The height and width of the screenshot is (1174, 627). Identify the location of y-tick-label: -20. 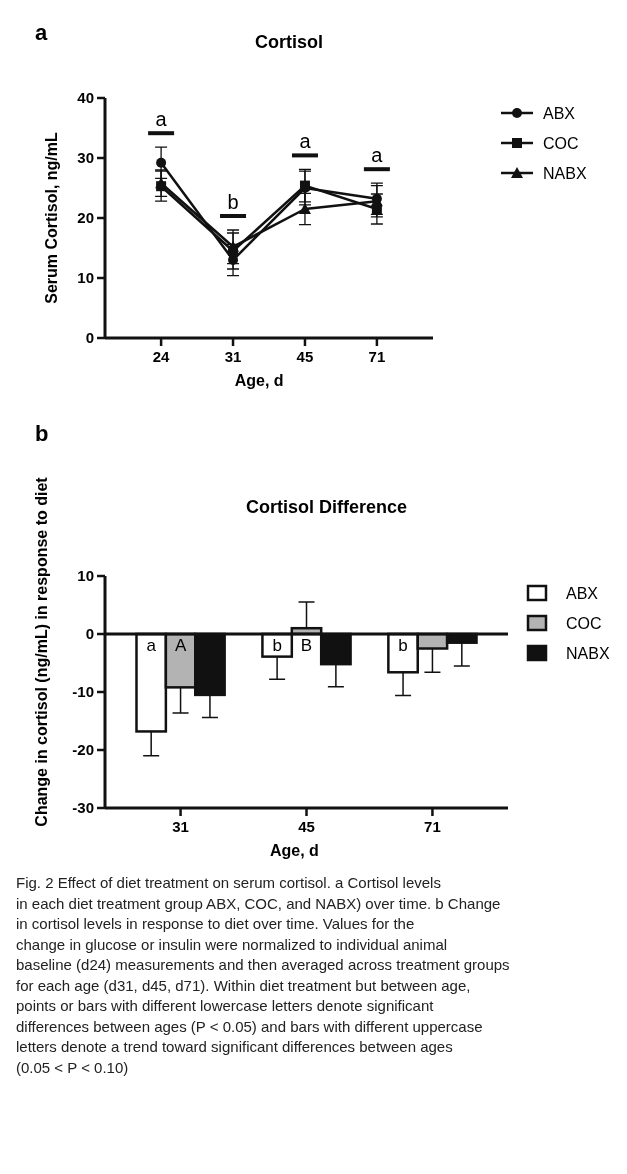
(83, 750).